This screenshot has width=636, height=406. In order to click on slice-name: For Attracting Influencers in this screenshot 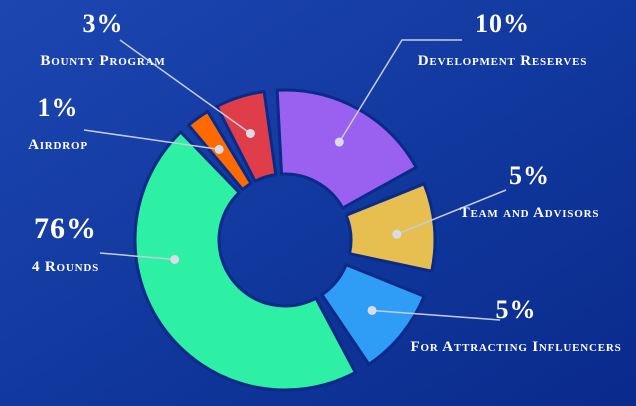, I will do `click(516, 346)`.